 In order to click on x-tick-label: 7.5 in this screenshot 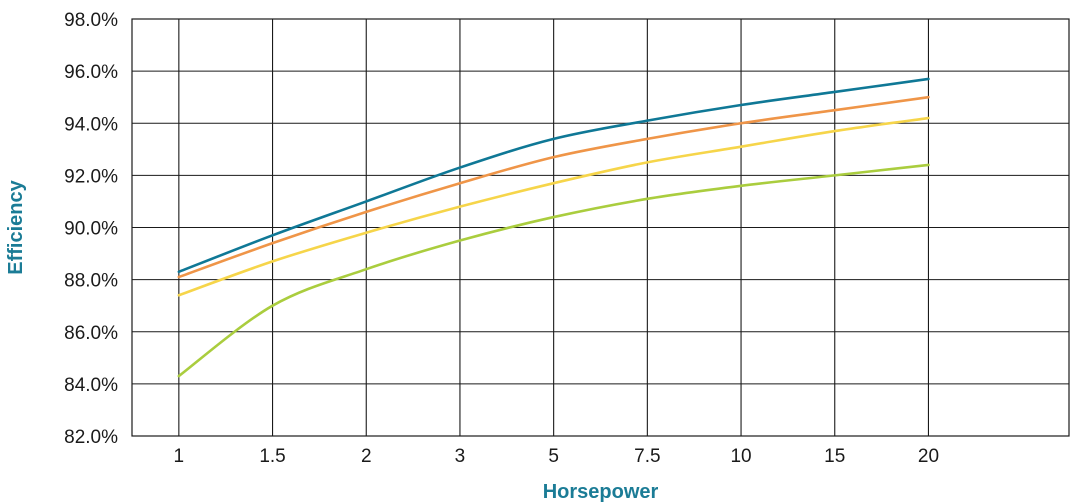, I will do `click(647, 456)`.